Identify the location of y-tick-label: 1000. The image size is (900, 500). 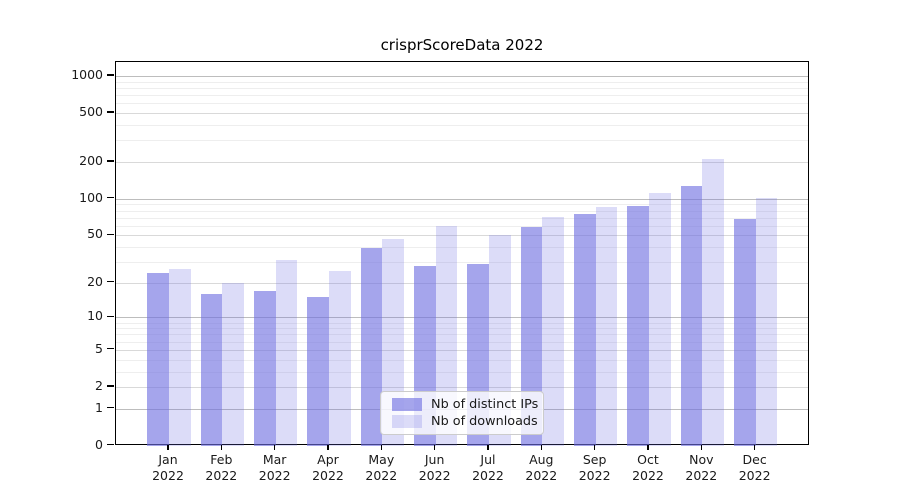
(87, 75).